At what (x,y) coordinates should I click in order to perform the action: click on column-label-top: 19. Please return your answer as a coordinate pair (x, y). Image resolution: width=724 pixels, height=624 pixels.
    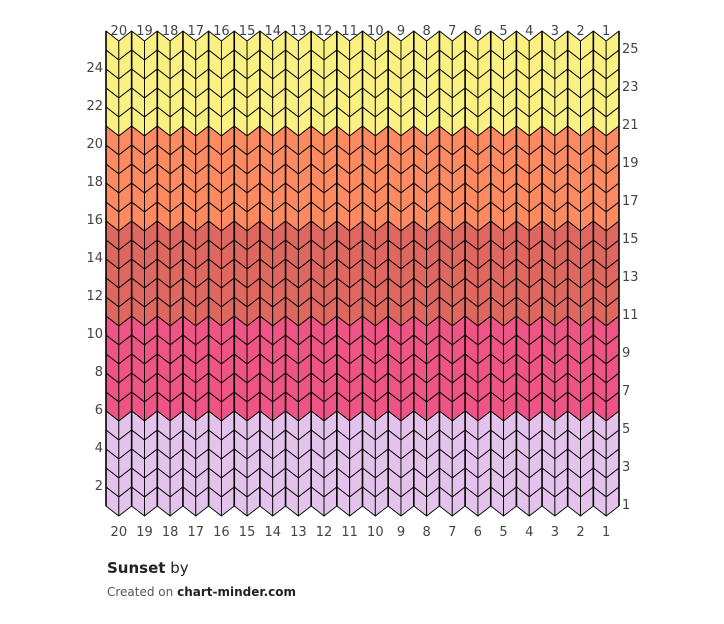
    Looking at the image, I should click on (144, 31).